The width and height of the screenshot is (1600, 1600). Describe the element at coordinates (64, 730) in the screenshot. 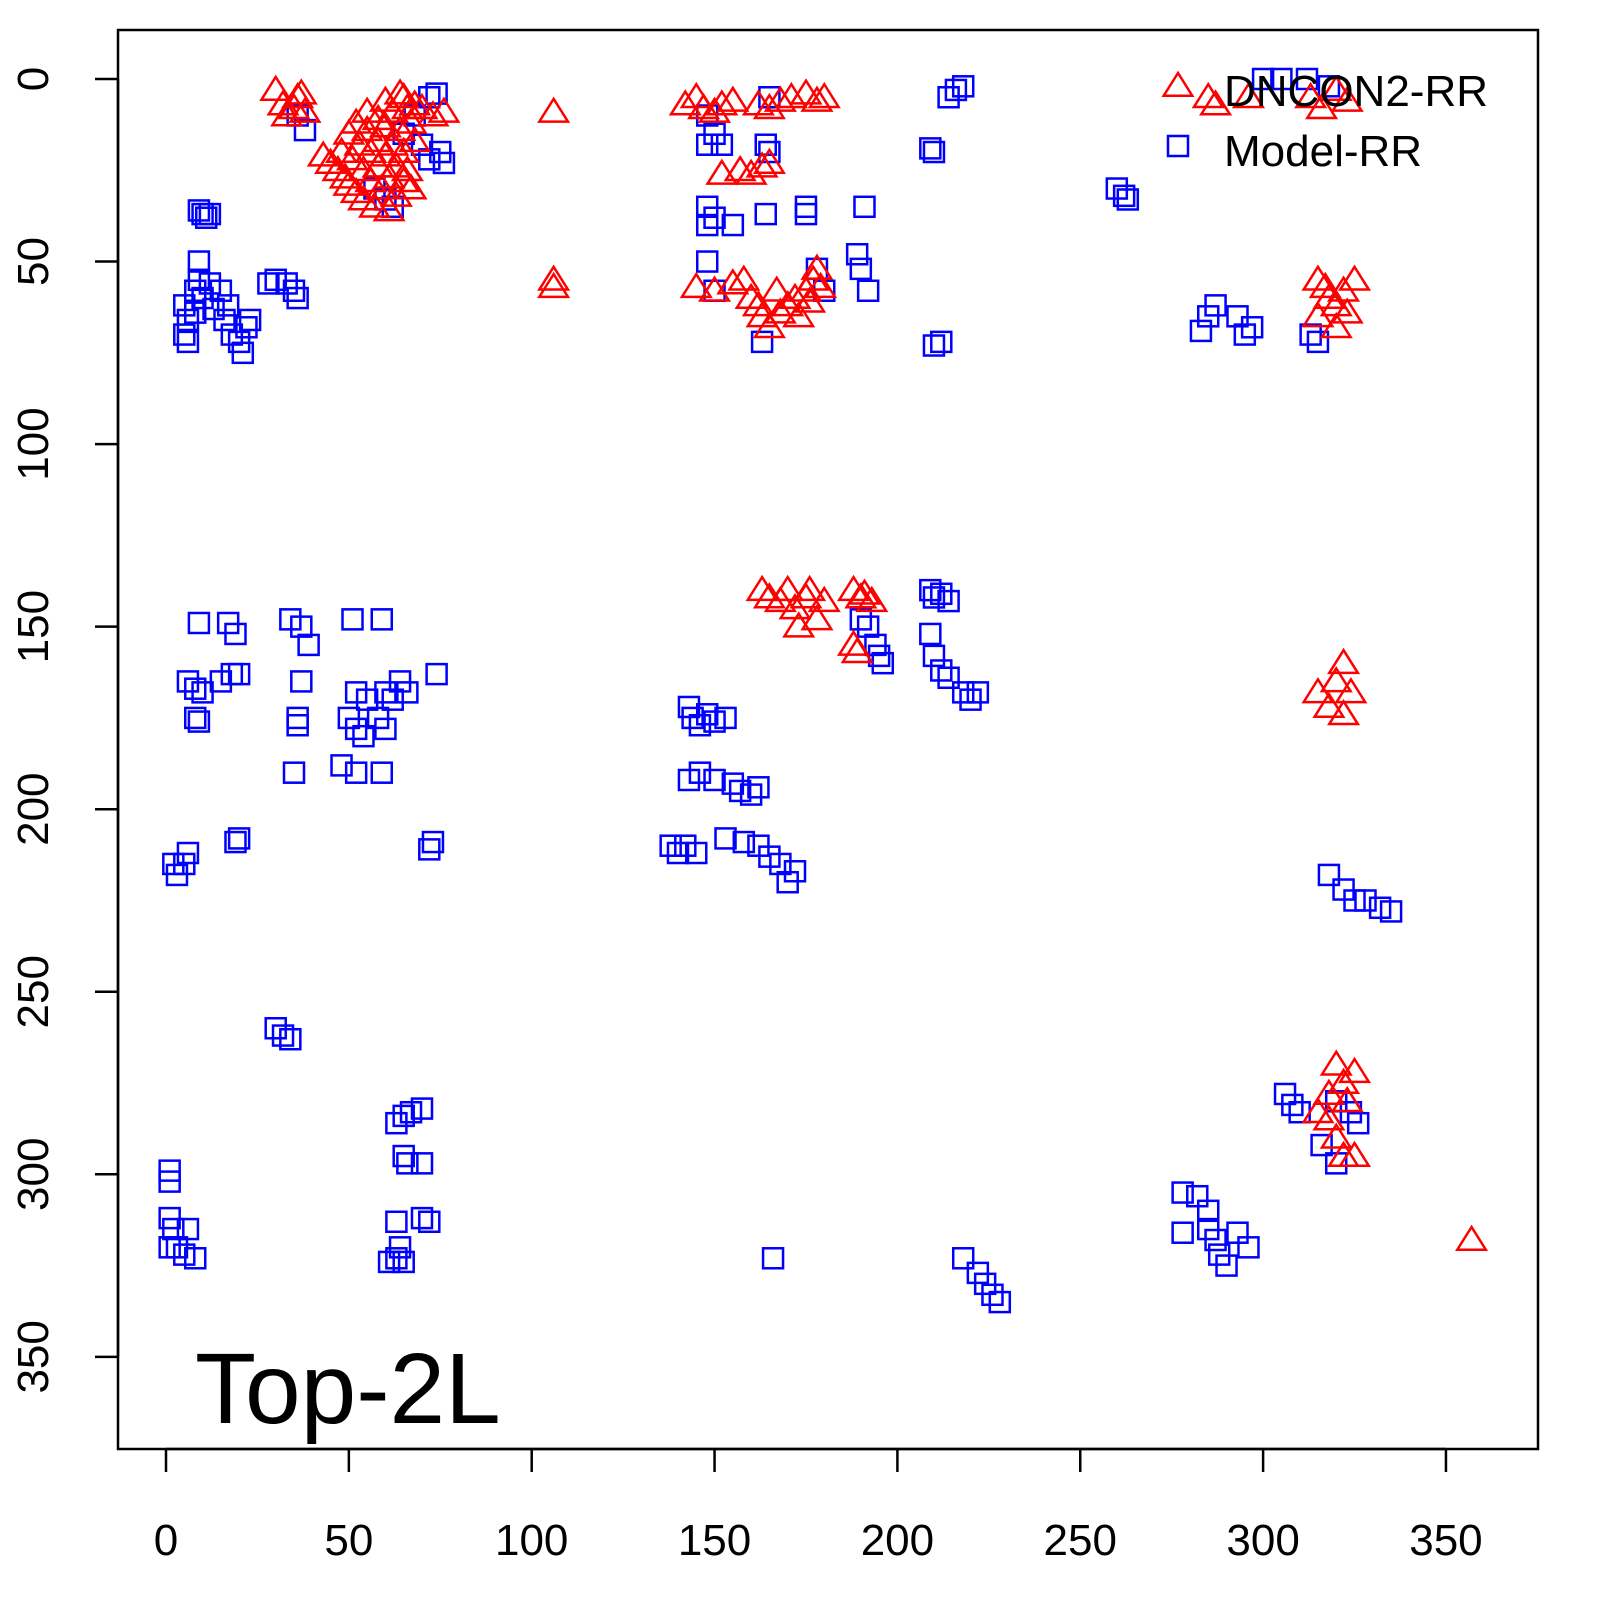

I see `y-axis: 0 50 100 150 200 250 300 350` at that location.